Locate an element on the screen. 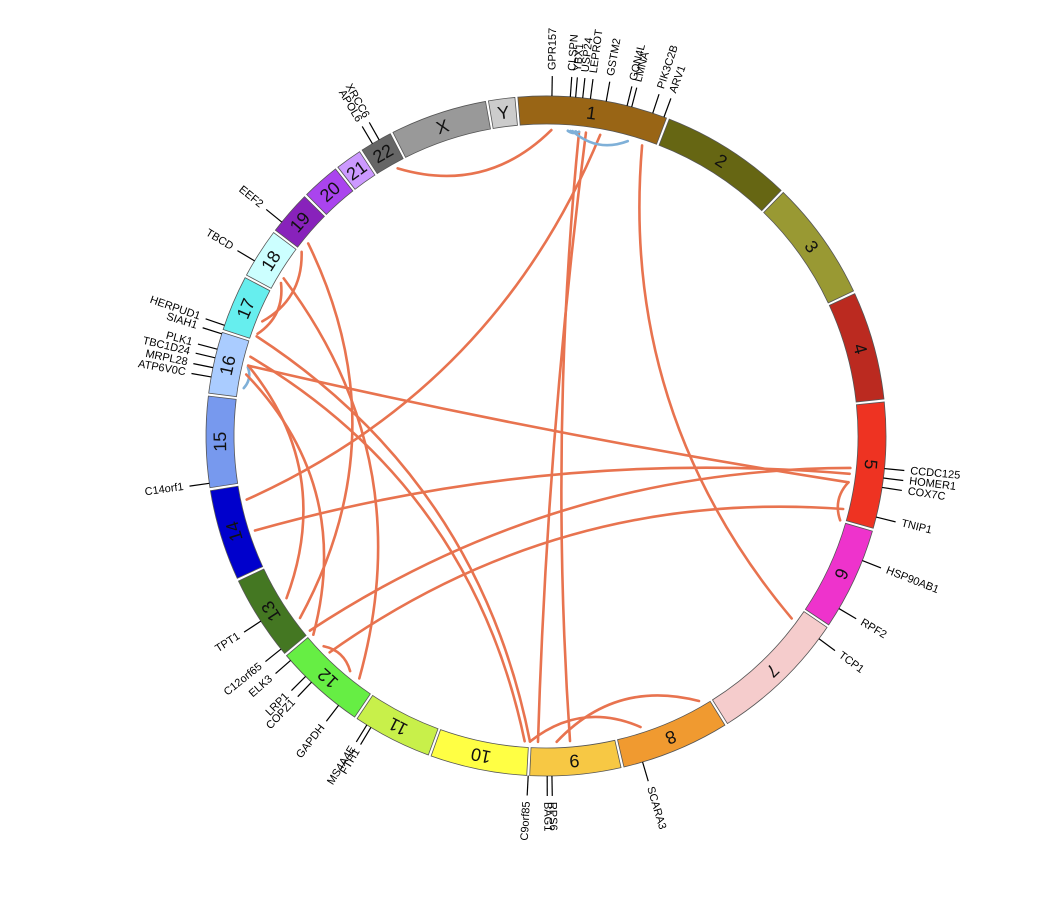  chromosome-11: 11 is located at coordinates (397, 725).